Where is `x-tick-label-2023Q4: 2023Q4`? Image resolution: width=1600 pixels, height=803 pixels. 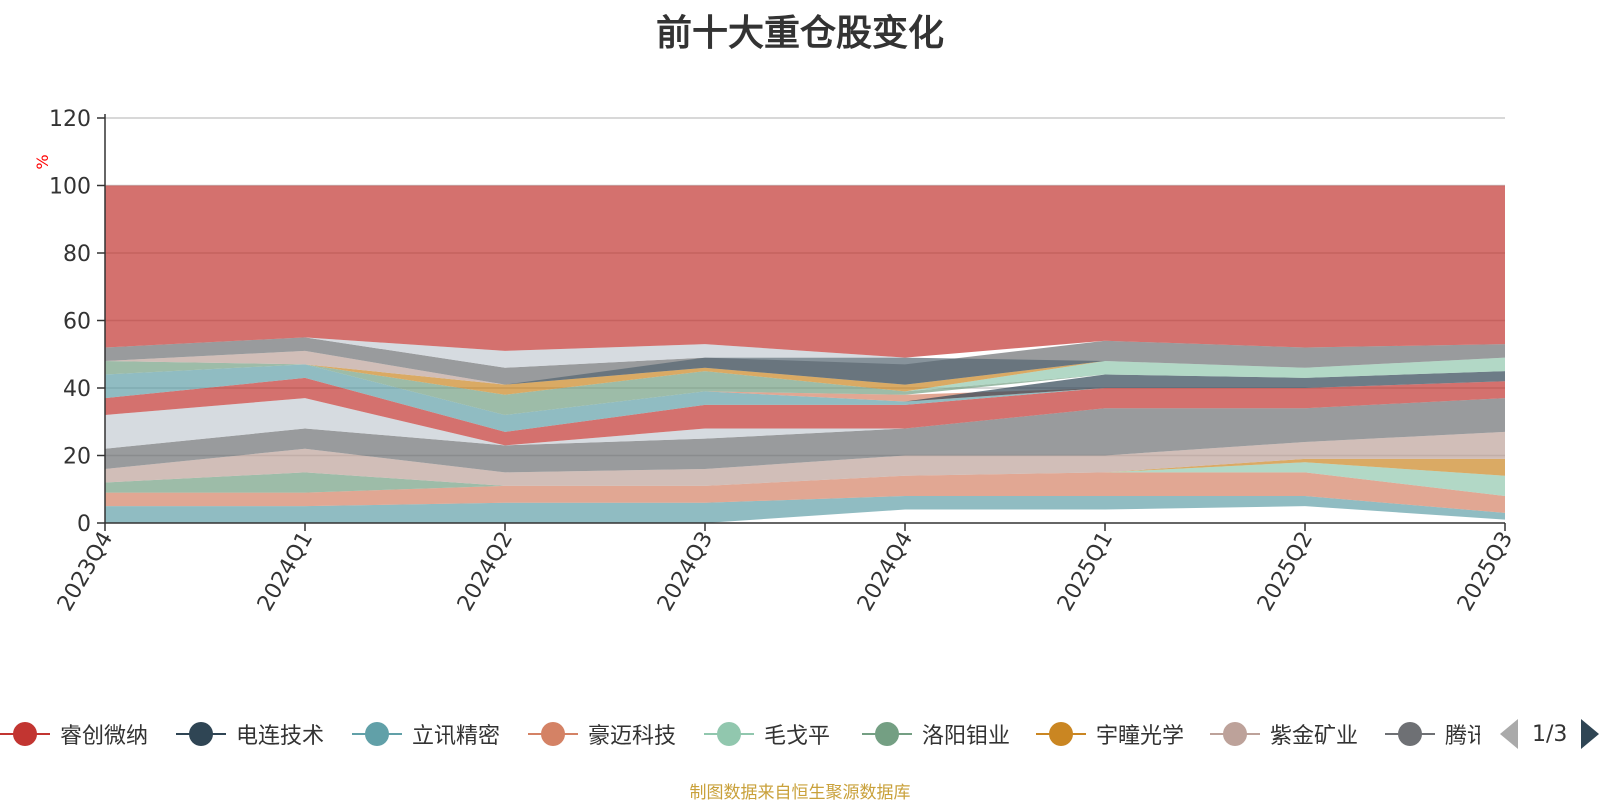
x-tick-label-2023Q4: 2023Q4 is located at coordinates (85, 572).